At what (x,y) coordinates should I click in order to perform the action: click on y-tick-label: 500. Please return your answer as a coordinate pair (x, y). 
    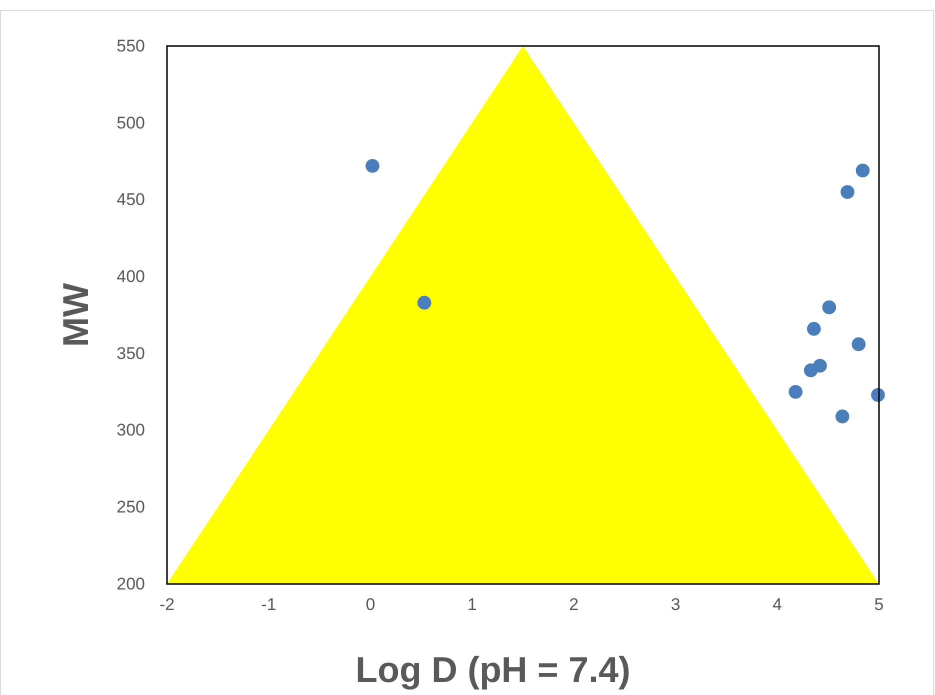
    Looking at the image, I should click on (130, 122).